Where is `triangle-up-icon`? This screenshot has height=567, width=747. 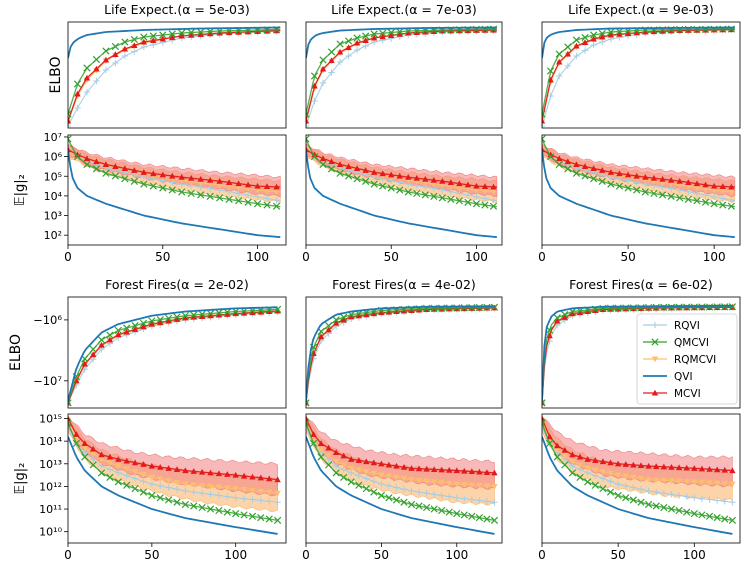 triangle-up-icon is located at coordinates (655, 392).